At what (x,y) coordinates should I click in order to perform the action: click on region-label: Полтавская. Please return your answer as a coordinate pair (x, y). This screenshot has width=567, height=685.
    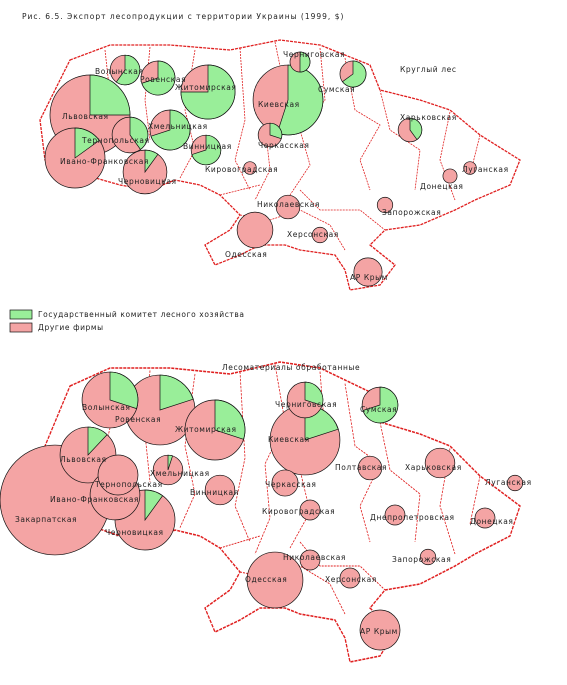
    Looking at the image, I should click on (361, 467).